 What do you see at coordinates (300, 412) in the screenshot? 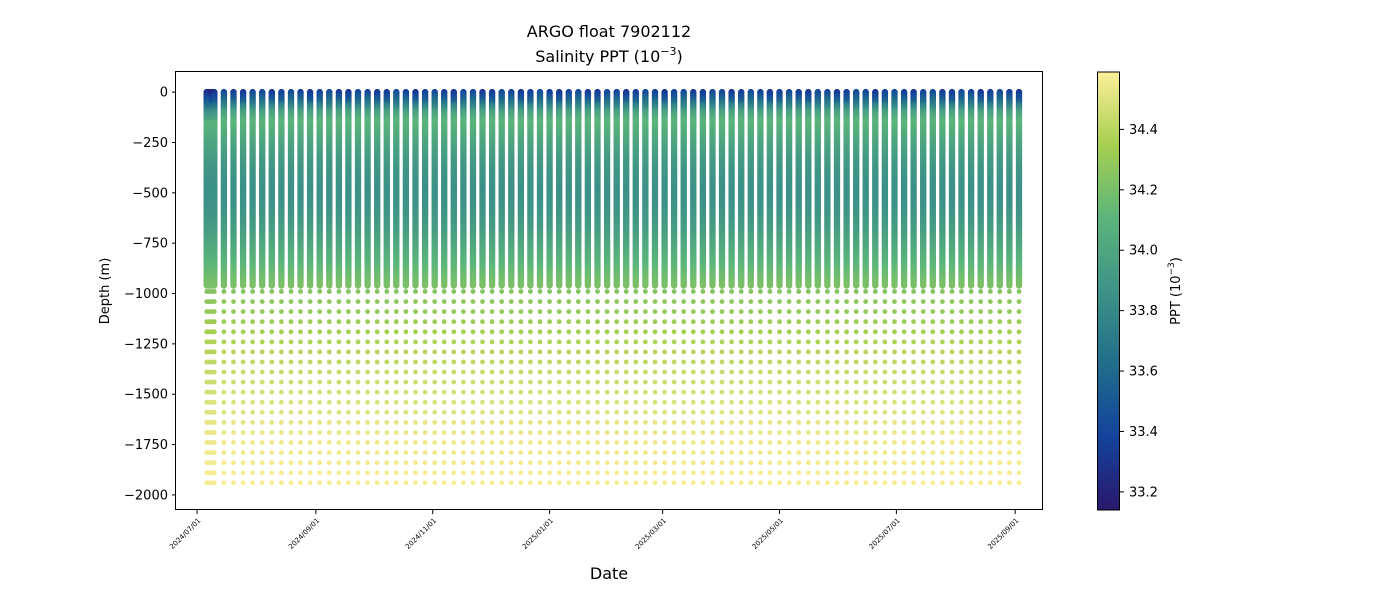
I see `data-point-1966` at bounding box center [300, 412].